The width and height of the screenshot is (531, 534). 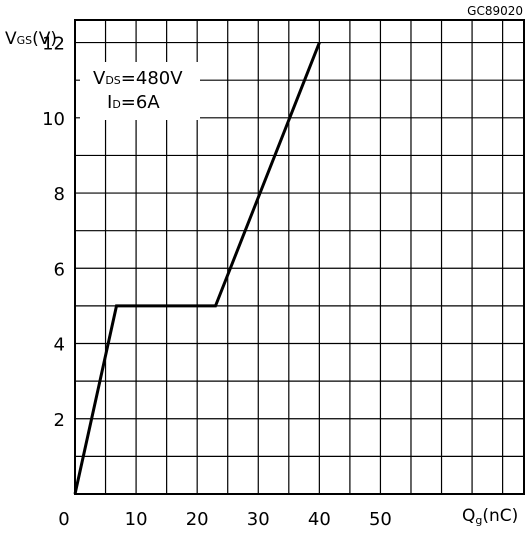 What do you see at coordinates (59, 269) in the screenshot?
I see `y-tick-label: 6` at bounding box center [59, 269].